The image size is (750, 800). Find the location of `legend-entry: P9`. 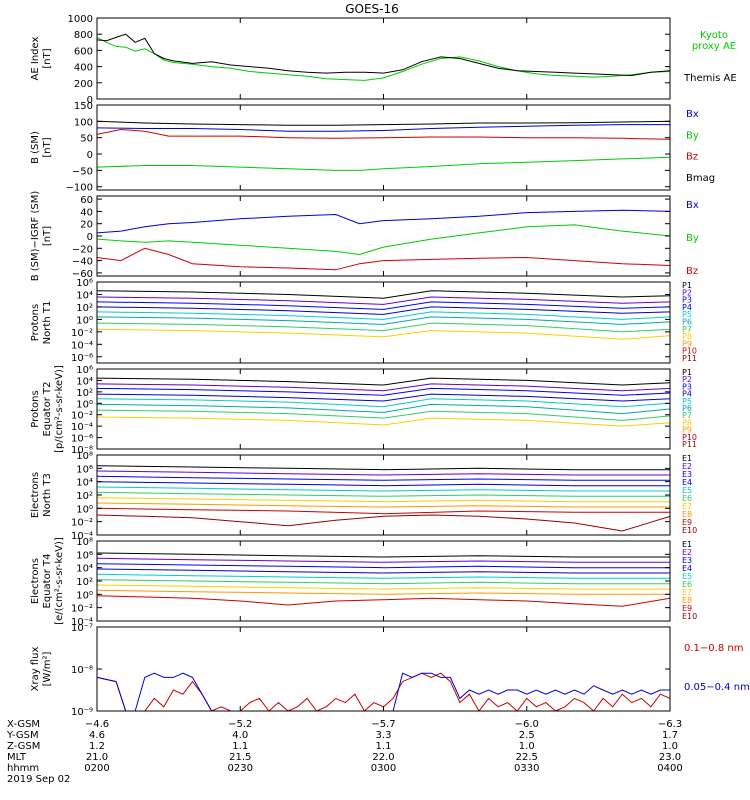

legend-entry: P9 is located at coordinates (687, 430).